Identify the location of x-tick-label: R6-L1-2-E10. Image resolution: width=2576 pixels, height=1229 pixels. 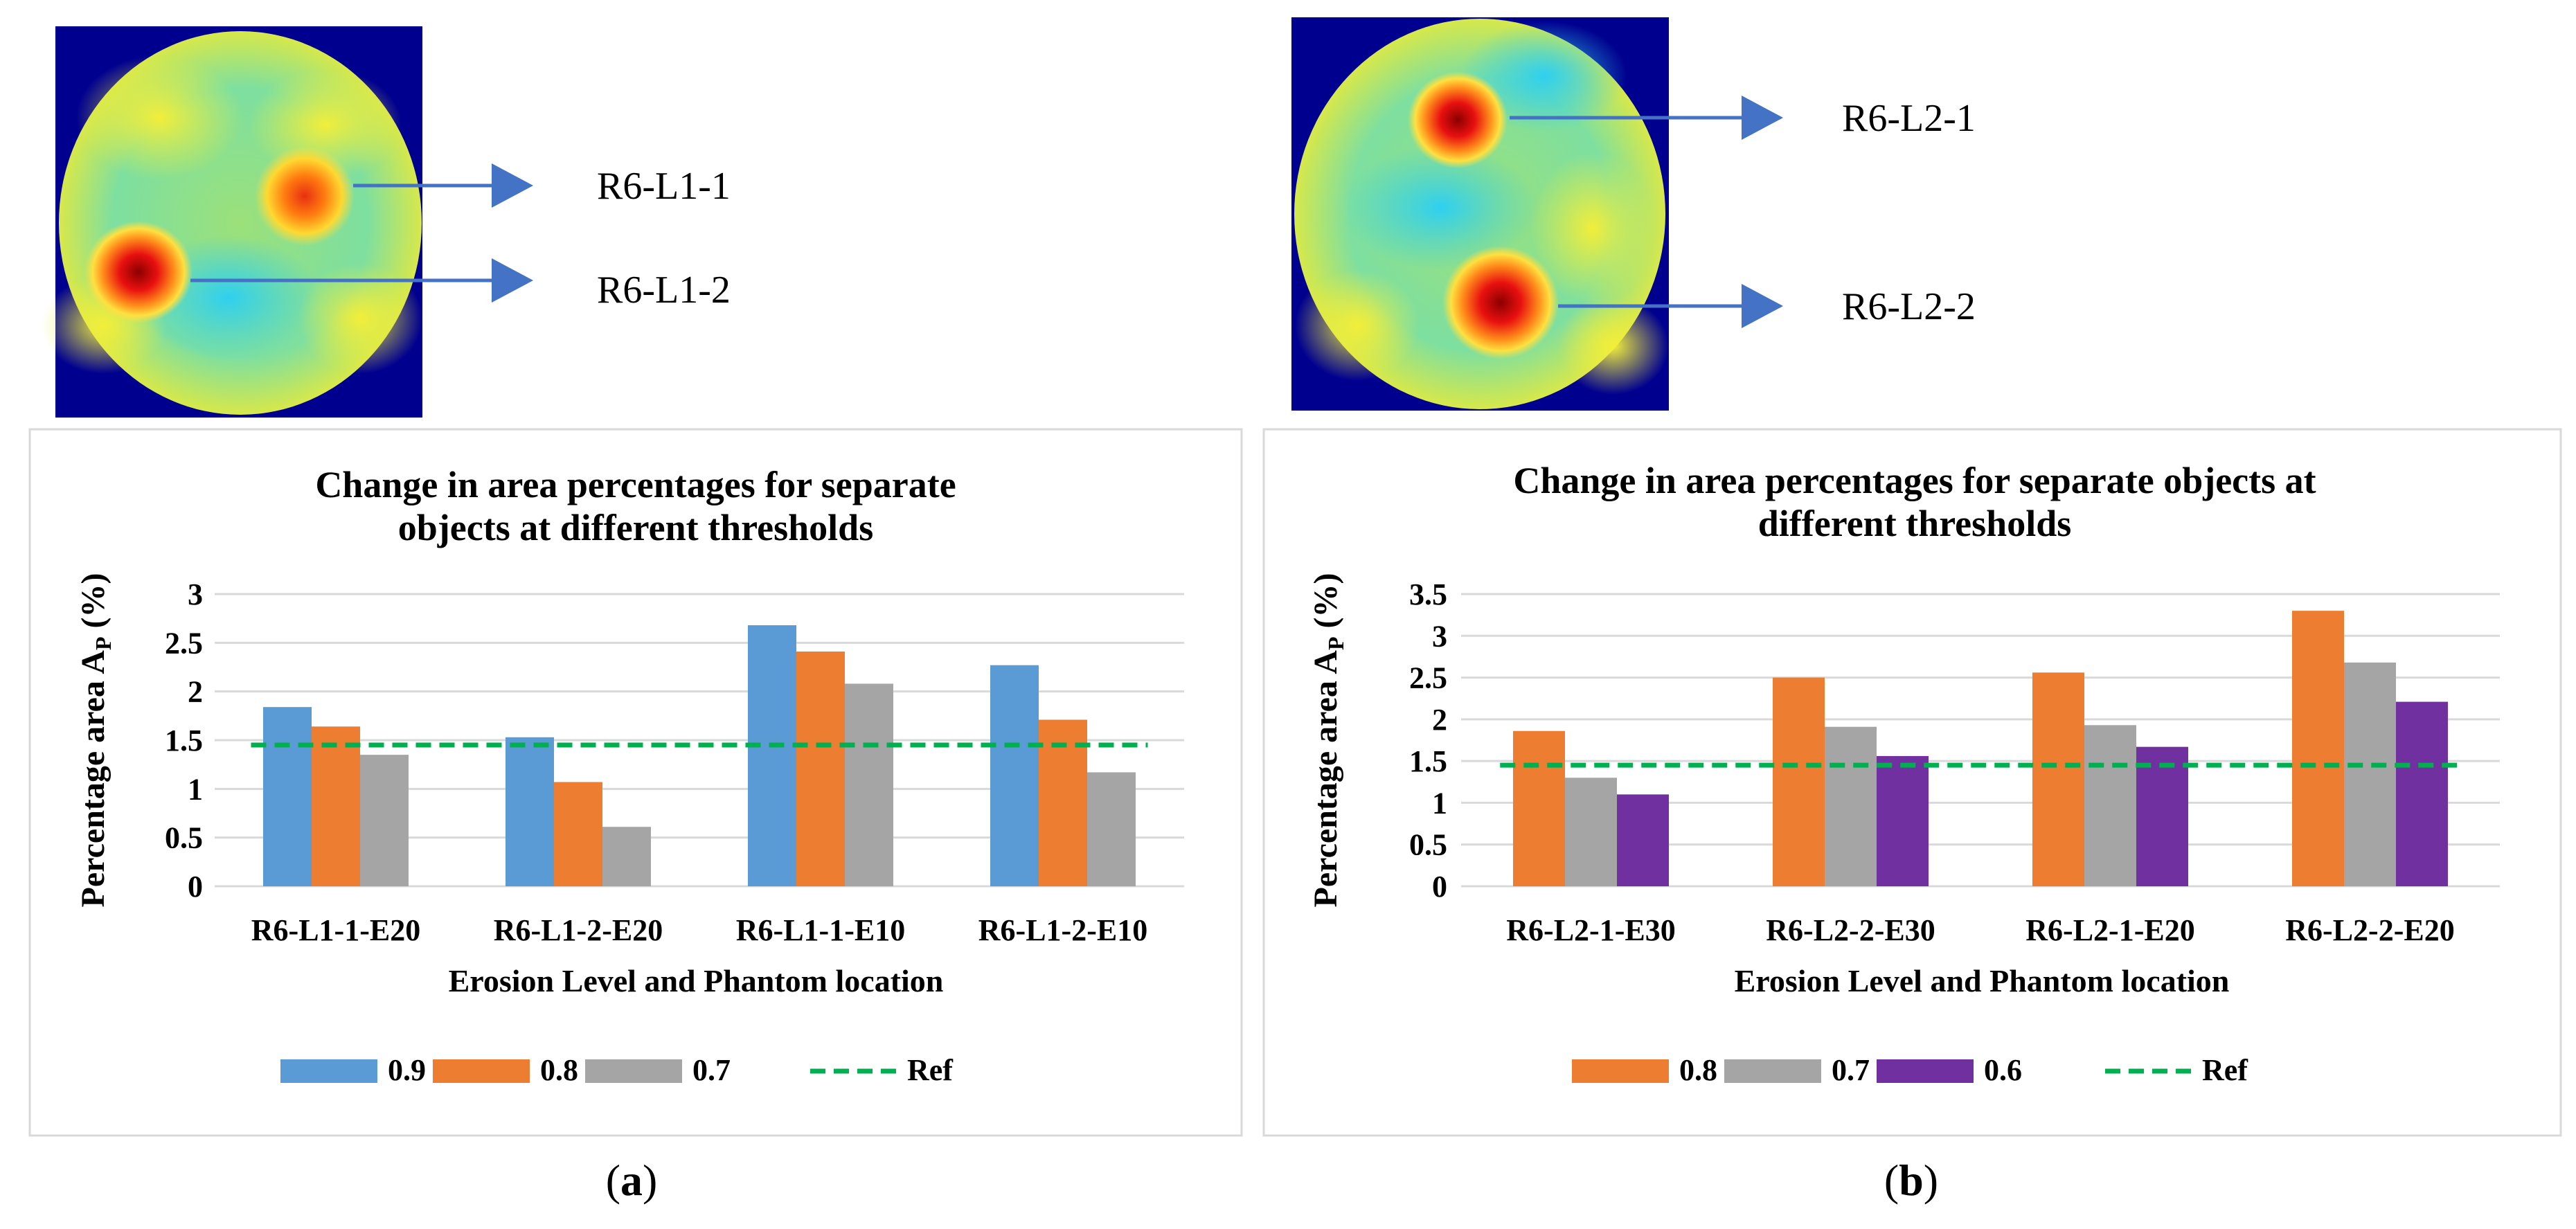
(1062, 930).